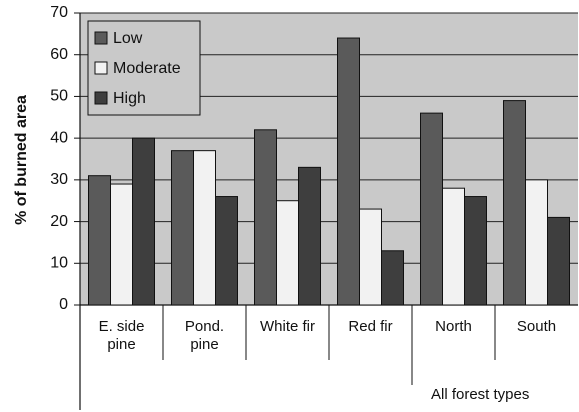 The image size is (579, 412). What do you see at coordinates (129, 98) in the screenshot?
I see `legend-label: High` at bounding box center [129, 98].